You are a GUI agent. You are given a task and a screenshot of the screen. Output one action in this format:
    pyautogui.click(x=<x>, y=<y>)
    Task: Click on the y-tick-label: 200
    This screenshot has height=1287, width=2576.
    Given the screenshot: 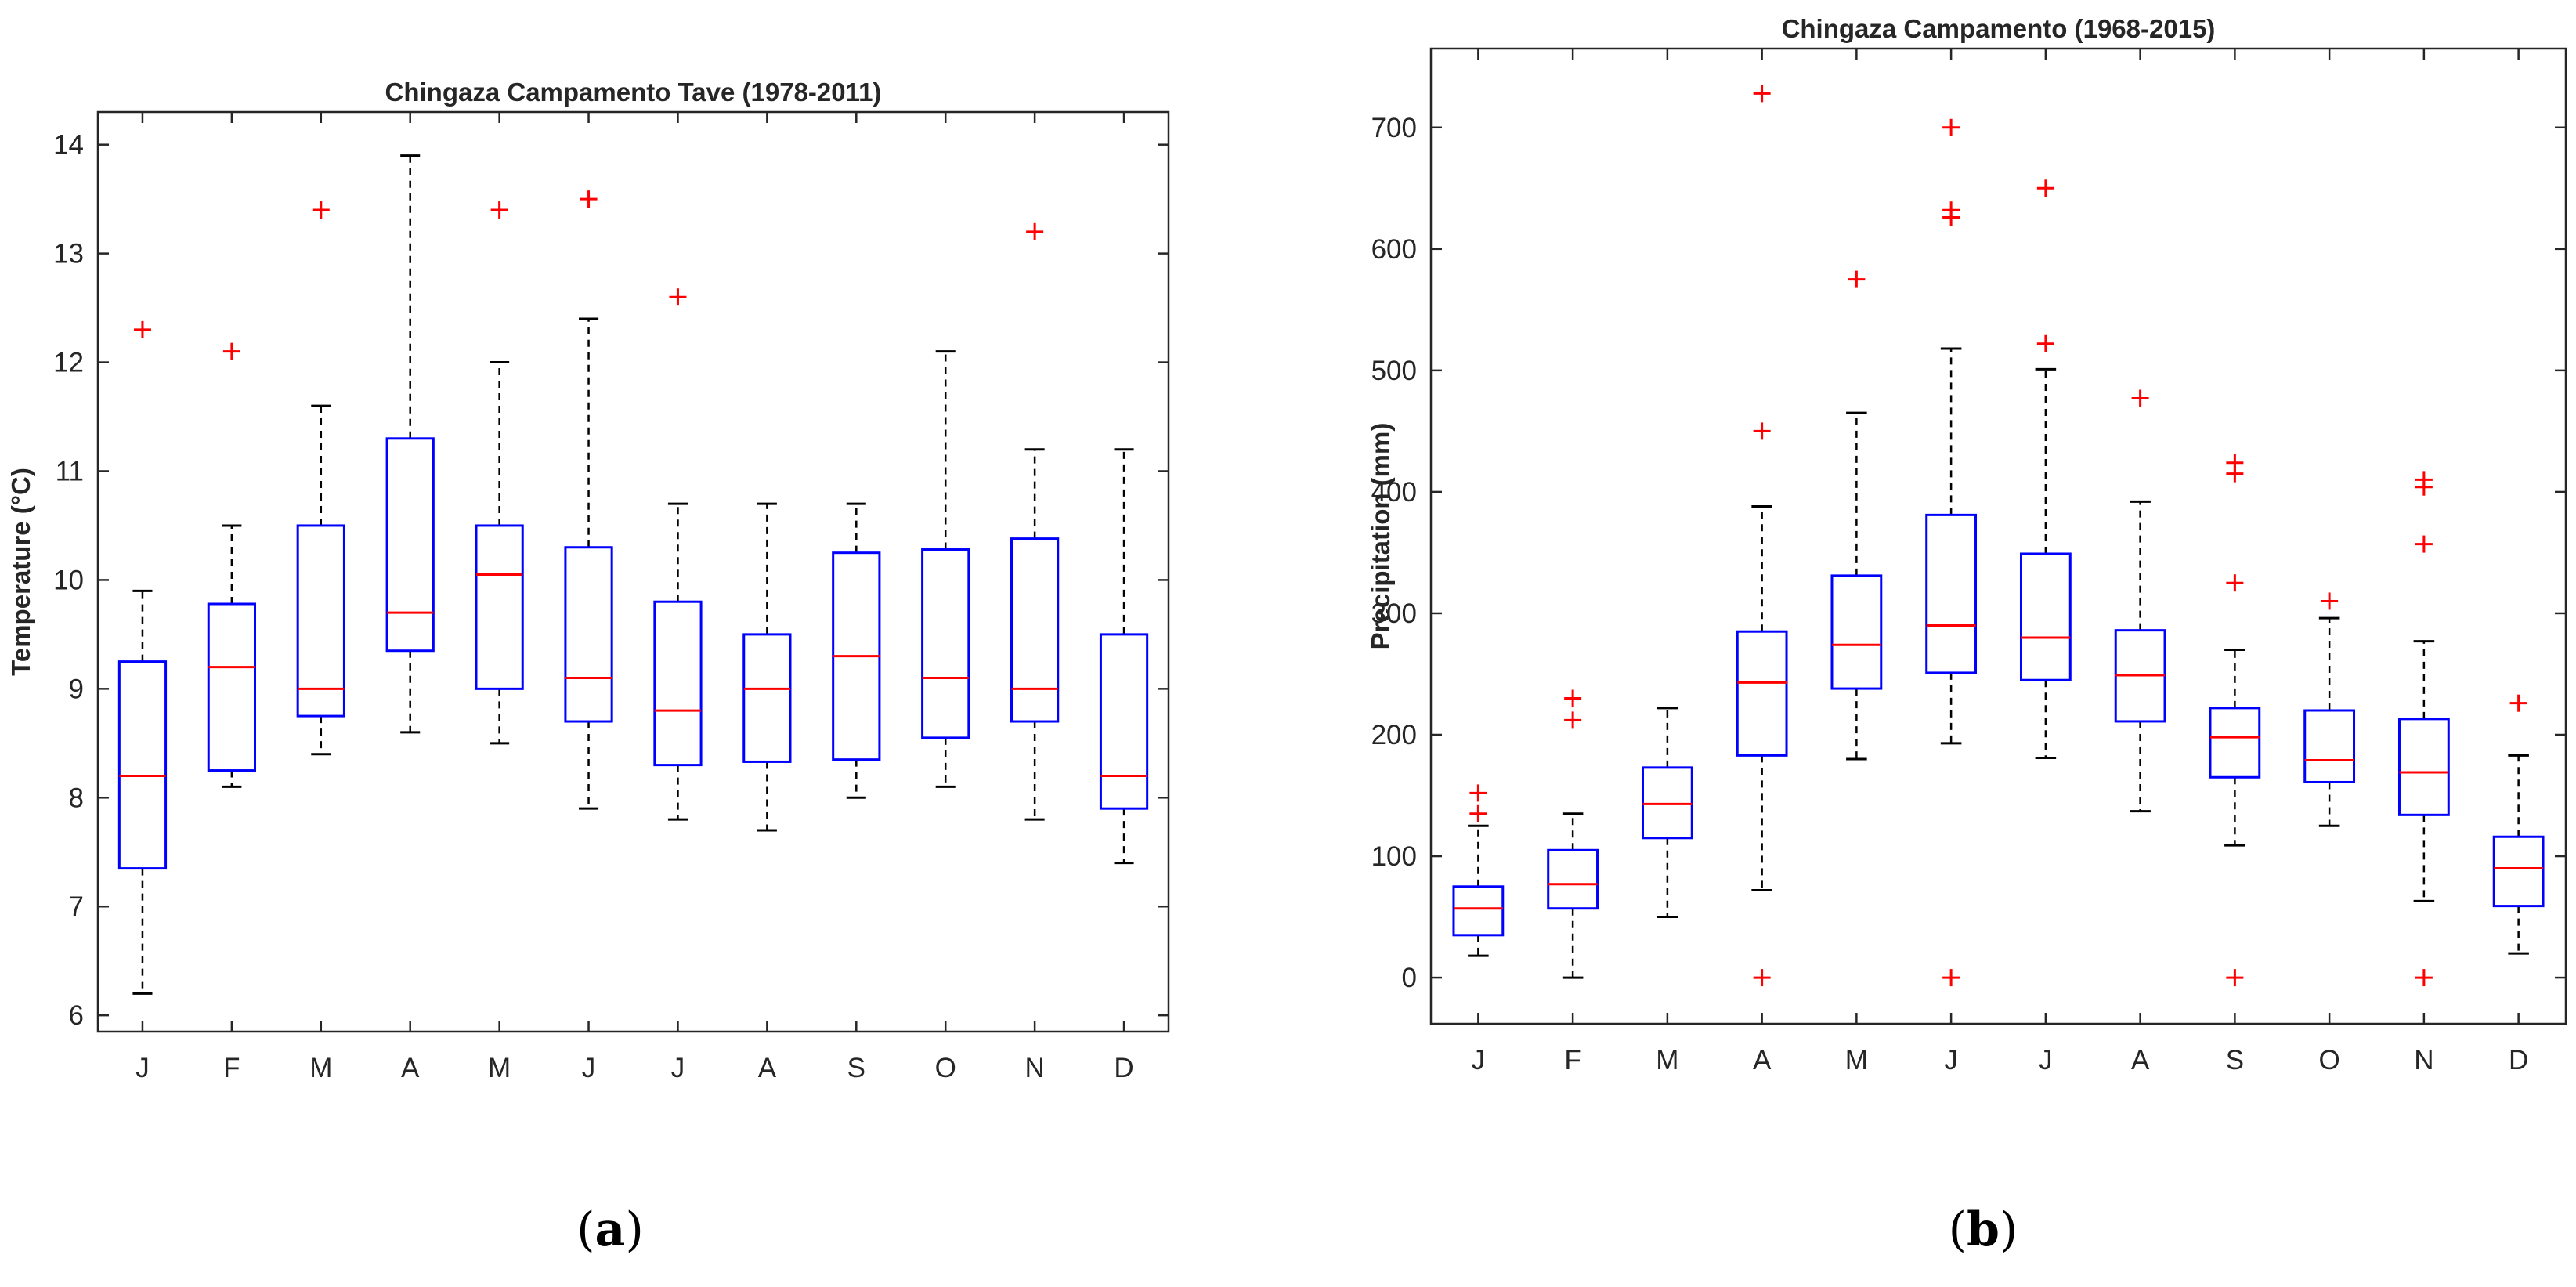 What is the action you would take?
    pyautogui.click(x=1394, y=735)
    